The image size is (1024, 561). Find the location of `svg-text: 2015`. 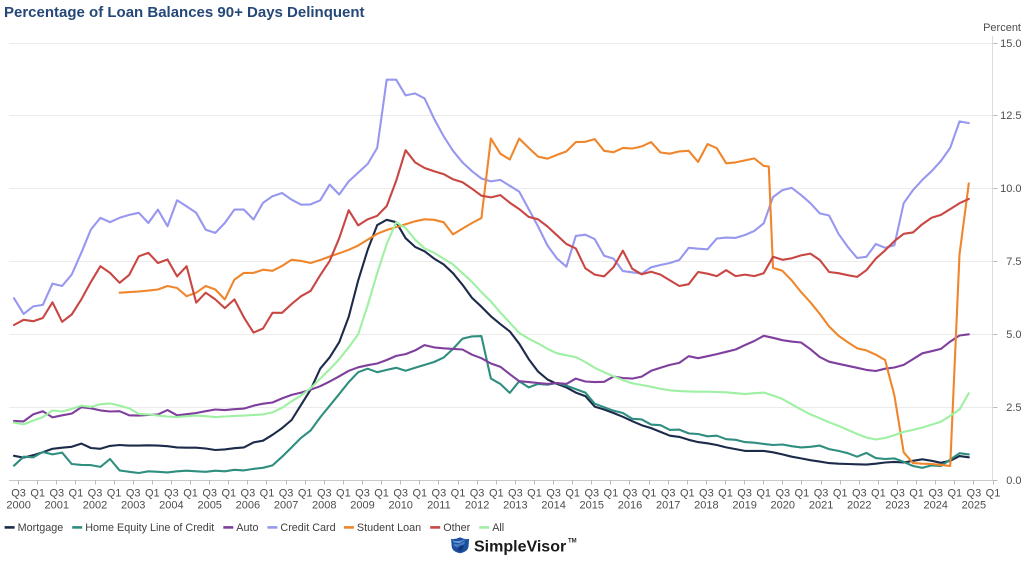

svg-text: 2015 is located at coordinates (592, 506).